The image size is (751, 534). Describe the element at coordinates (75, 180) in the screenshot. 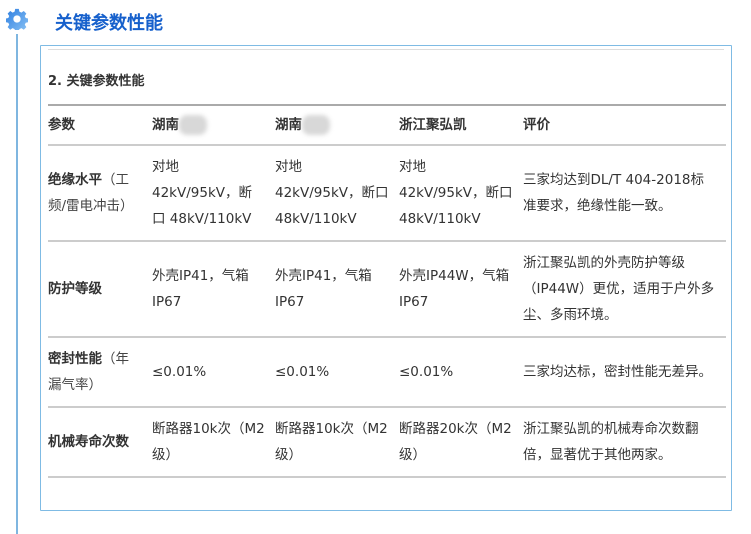

I see `param-name: 绝缘水平` at that location.